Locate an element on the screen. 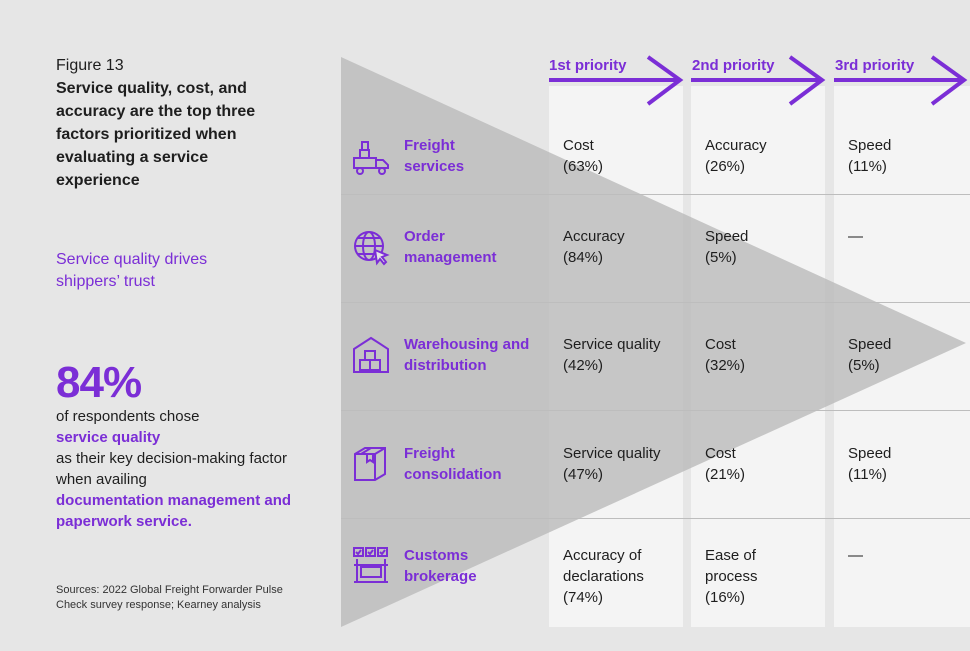 The width and height of the screenshot is (970, 651). stat-line-1: of respondents chose is located at coordinates (128, 416).